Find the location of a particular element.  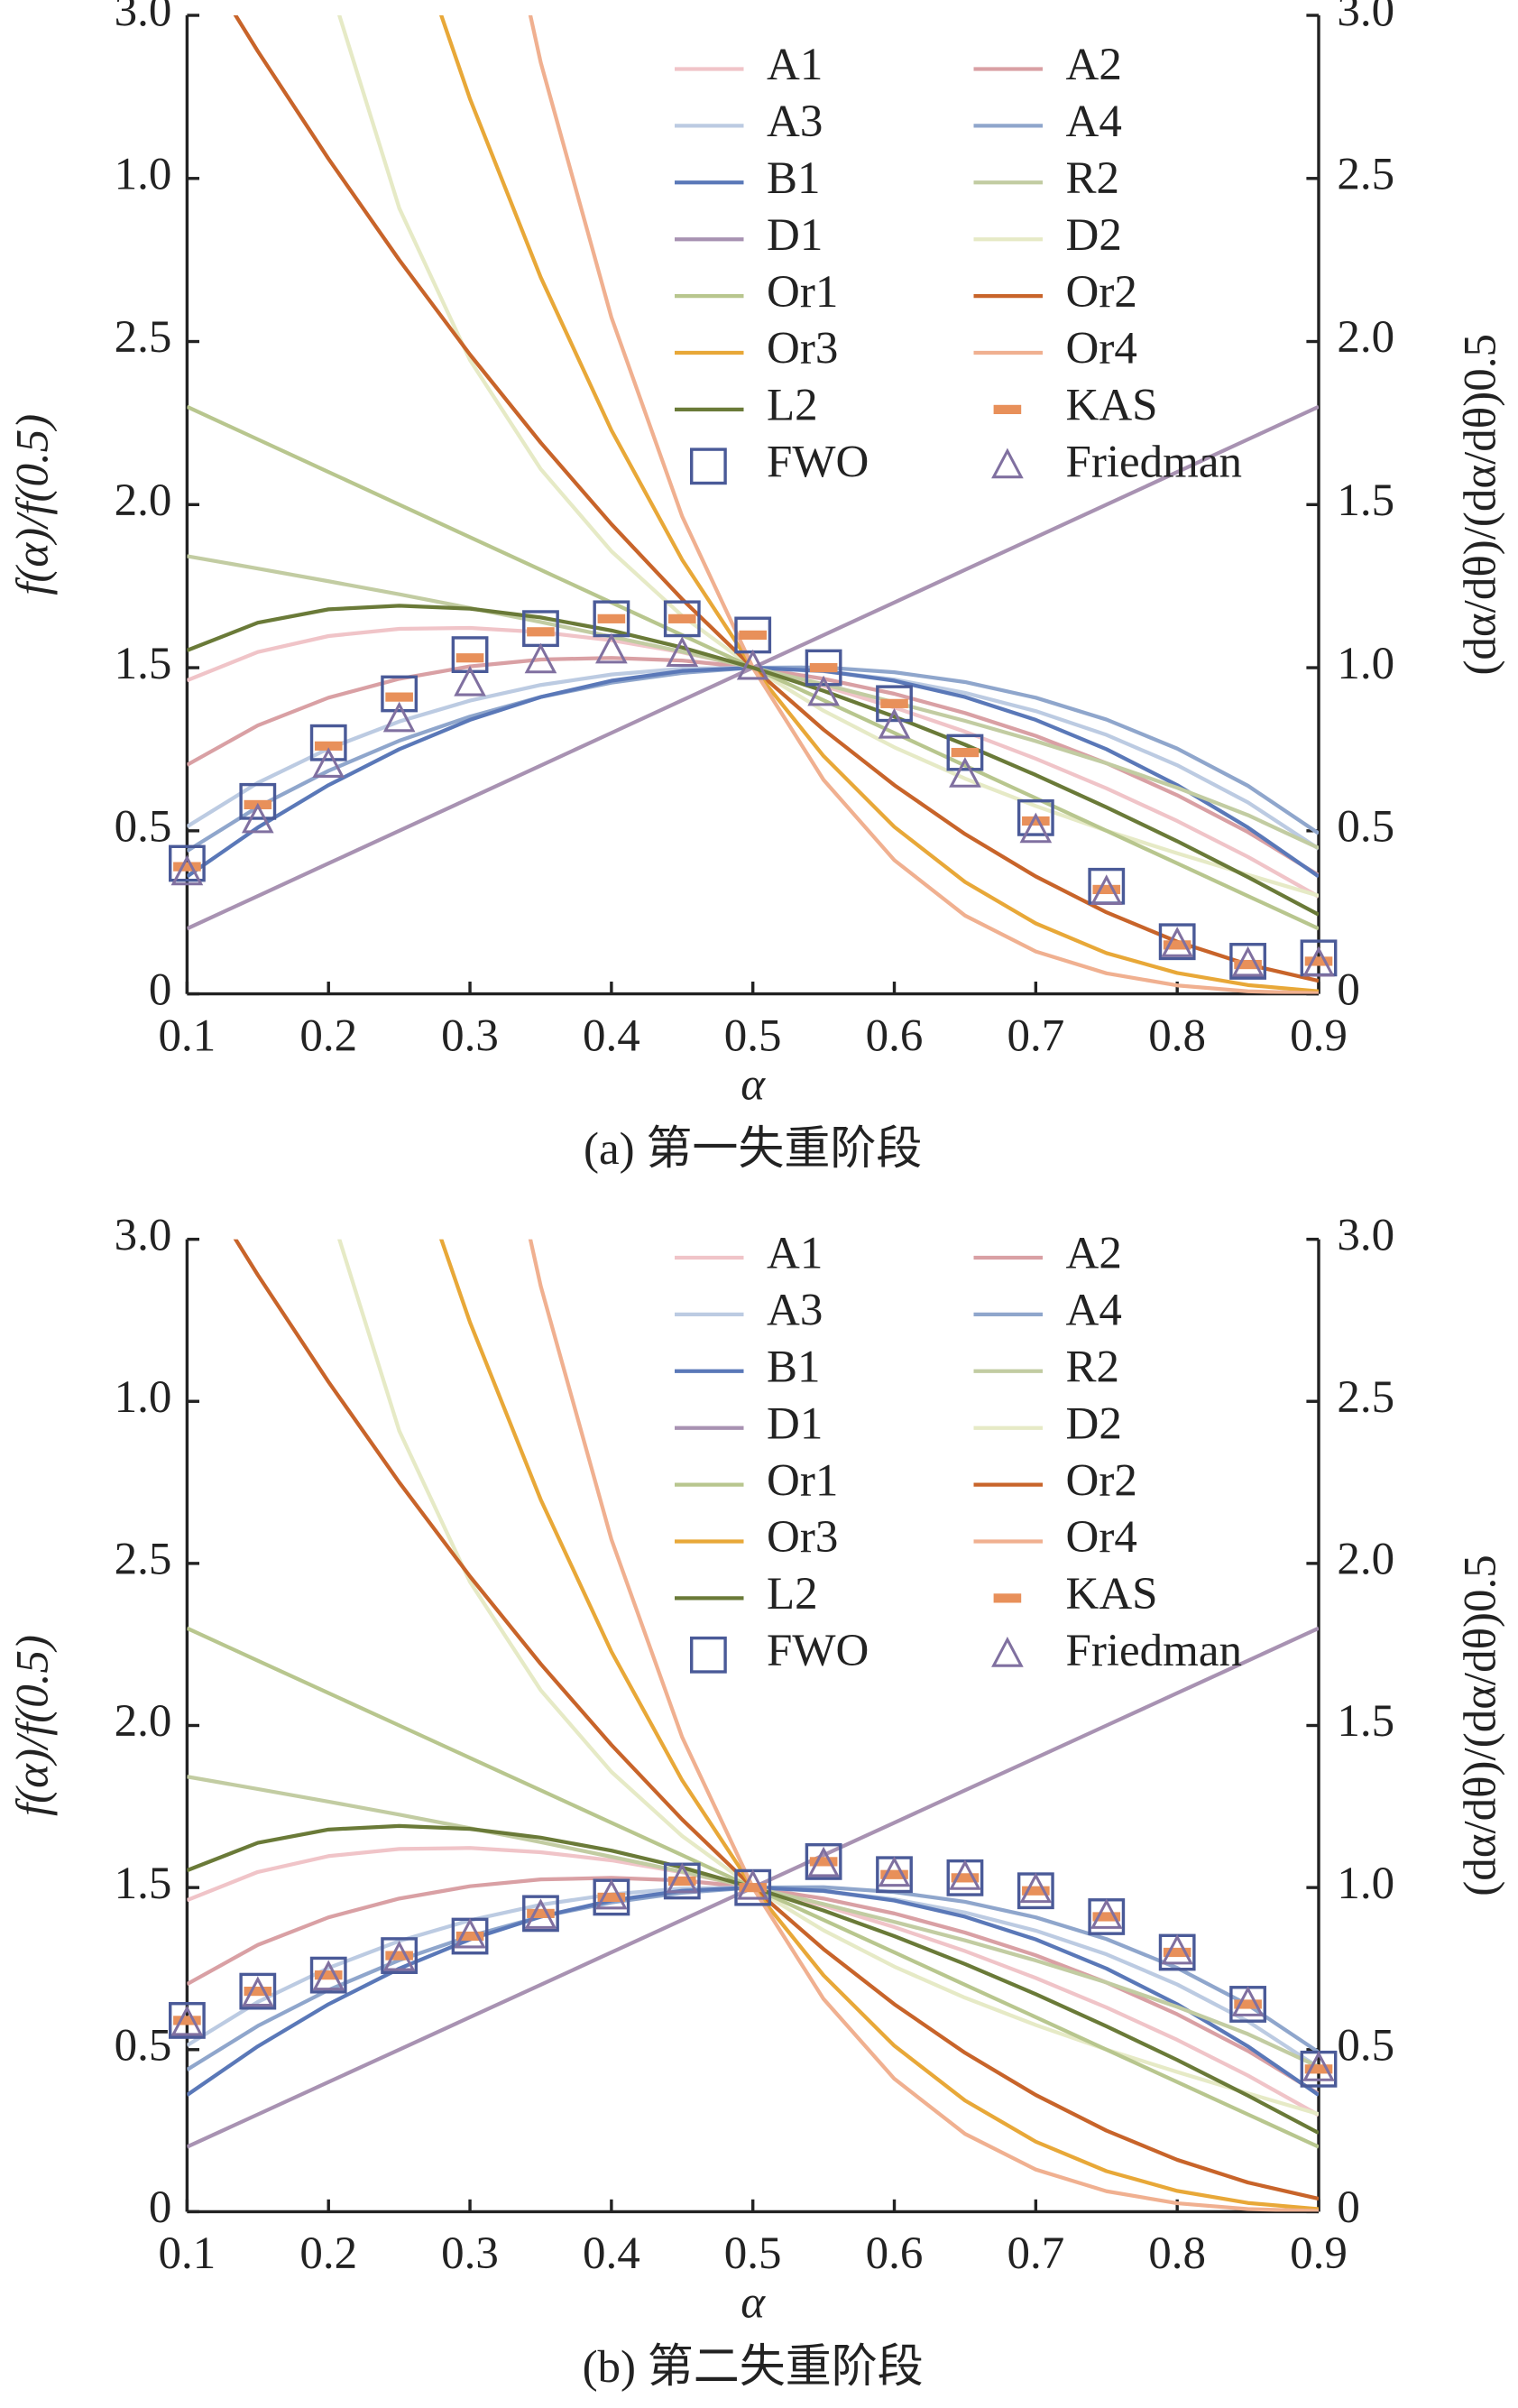

legend-label: L2 is located at coordinates (792, 1594).